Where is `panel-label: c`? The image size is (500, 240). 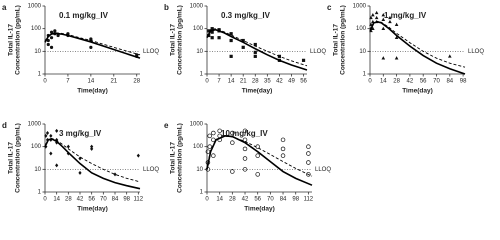 panel-label: c is located at coordinates (329, 7).